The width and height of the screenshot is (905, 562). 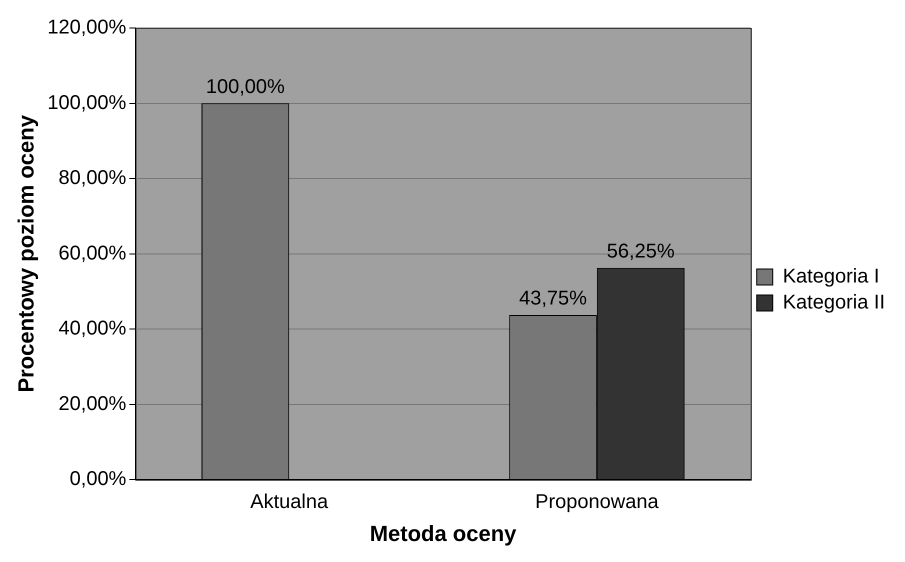 I want to click on y-tick-label: 20,00%, so click(x=92, y=403).